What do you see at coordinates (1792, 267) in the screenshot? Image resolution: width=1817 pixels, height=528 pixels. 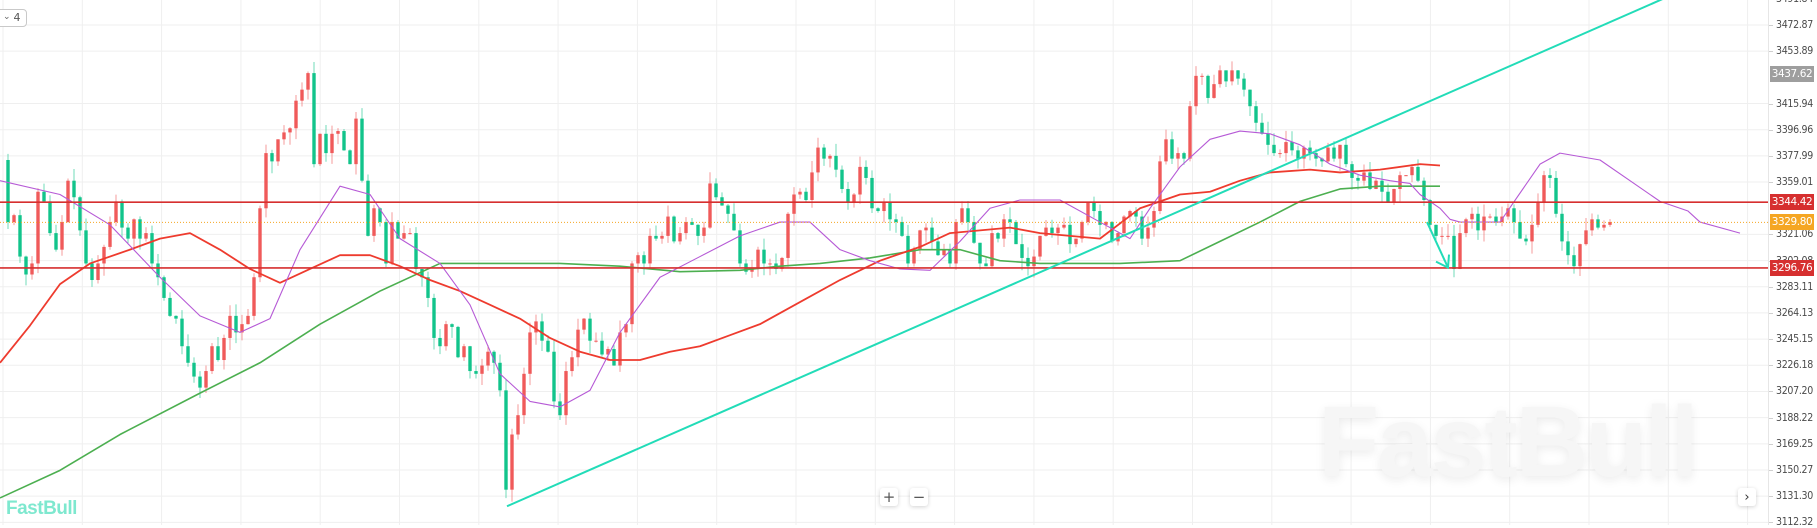 I see `support-level-tag: 3296.76` at bounding box center [1792, 267].